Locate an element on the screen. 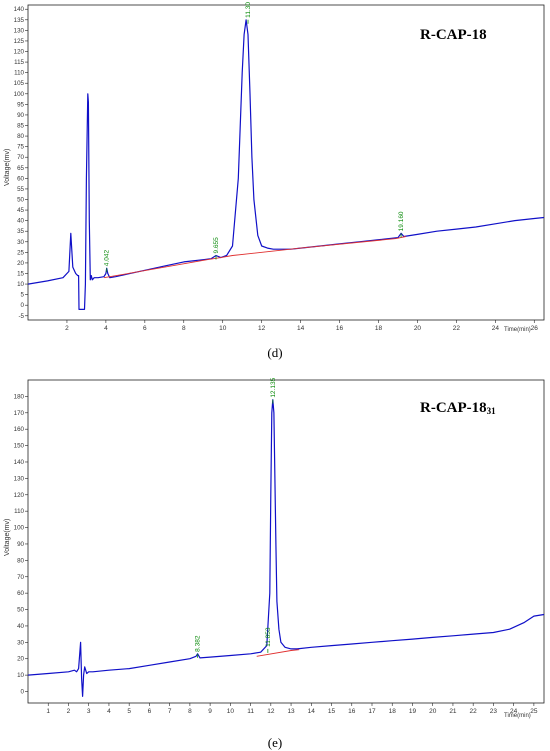  y-tick-label-e: 160 is located at coordinates (19, 429).